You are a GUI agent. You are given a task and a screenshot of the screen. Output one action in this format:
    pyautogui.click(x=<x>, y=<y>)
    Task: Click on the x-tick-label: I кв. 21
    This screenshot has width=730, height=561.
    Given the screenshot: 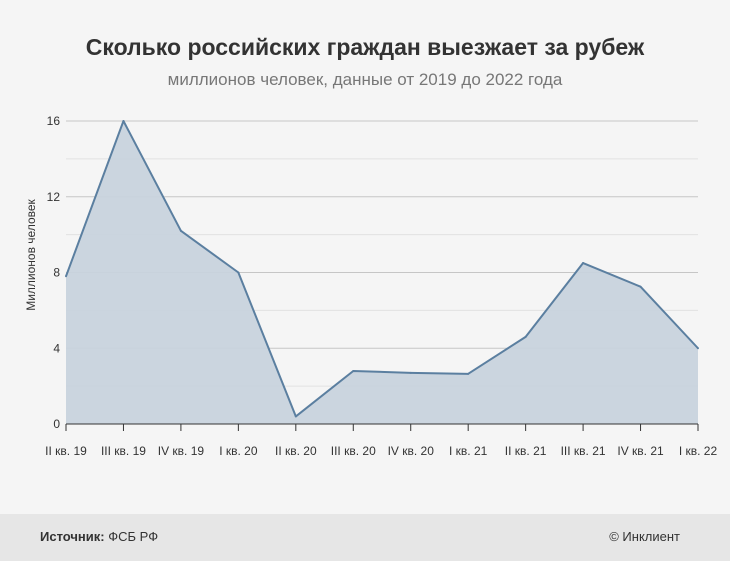 What is the action you would take?
    pyautogui.click(x=468, y=451)
    